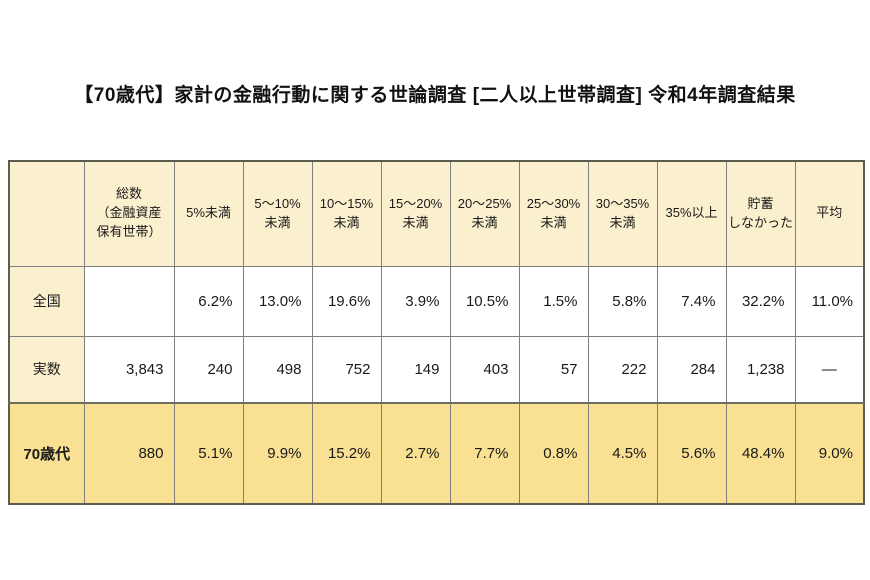  I want to click on header-cell-30to35: 30〜35% 未満, so click(622, 213).